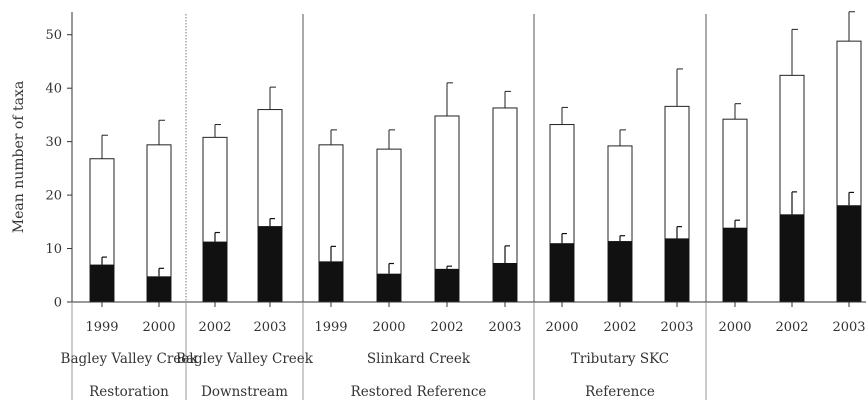  I want to click on category-label: Downstream, so click(244, 392).